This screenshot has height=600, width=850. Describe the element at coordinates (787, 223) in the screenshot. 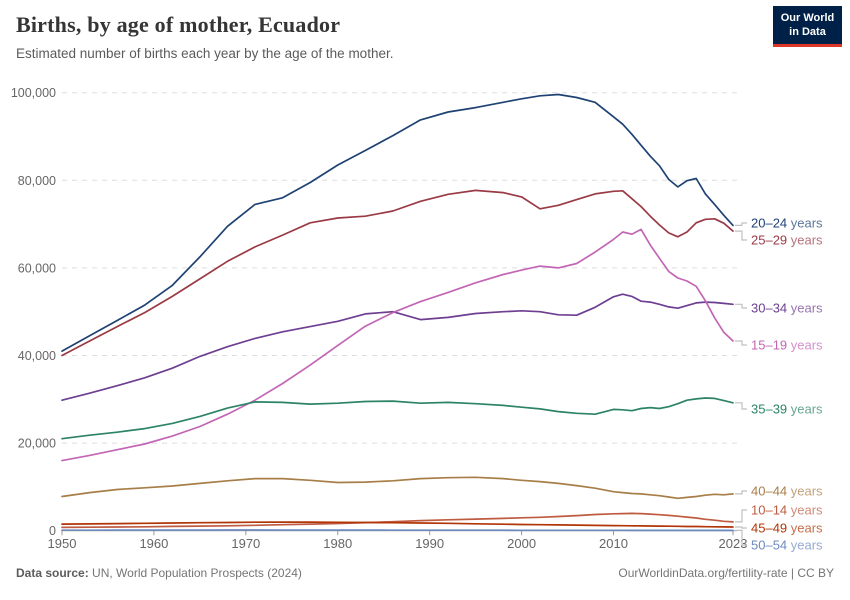

I see `legend-label-20-24-: 20–24 years` at that location.